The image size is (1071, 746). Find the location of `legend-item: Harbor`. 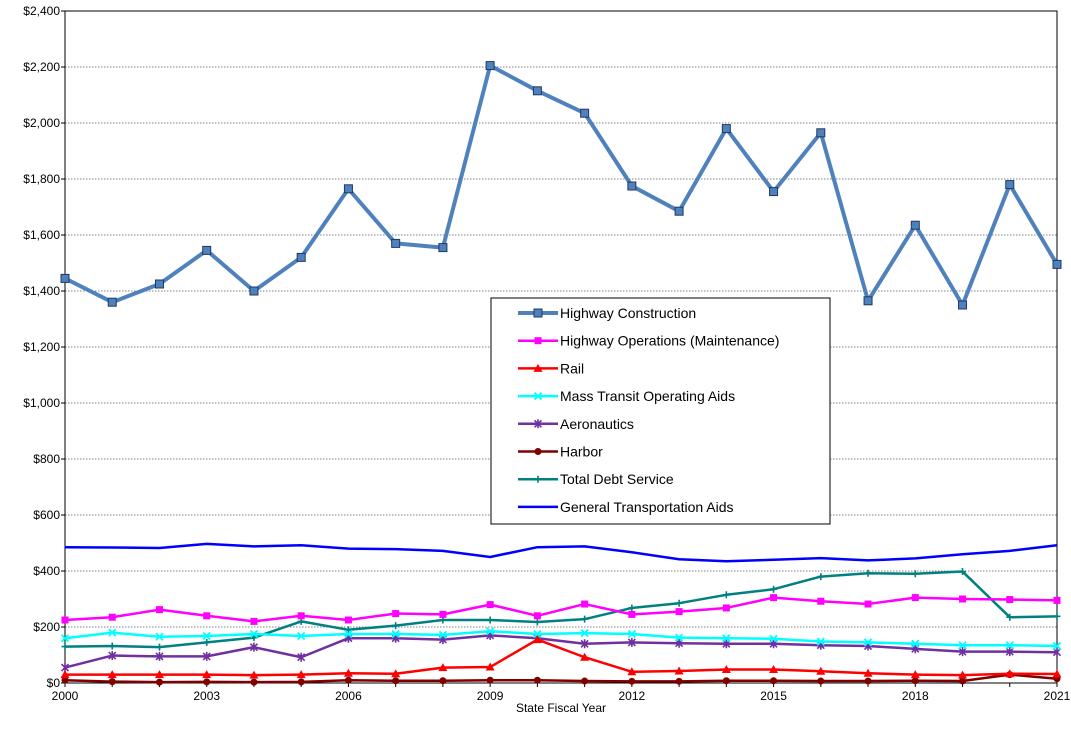

legend-item: Harbor is located at coordinates (560, 452).